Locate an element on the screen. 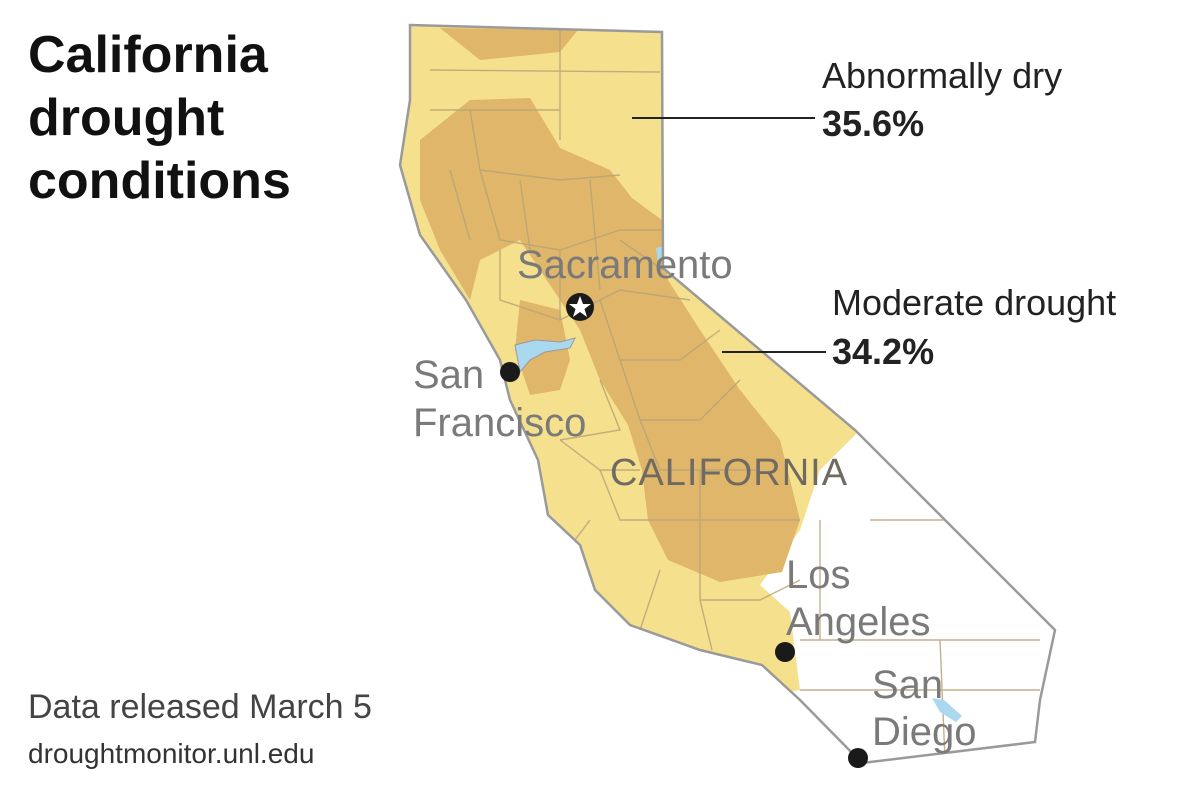  abnormally-dry-label: Abnormally dry is located at coordinates (942, 75).